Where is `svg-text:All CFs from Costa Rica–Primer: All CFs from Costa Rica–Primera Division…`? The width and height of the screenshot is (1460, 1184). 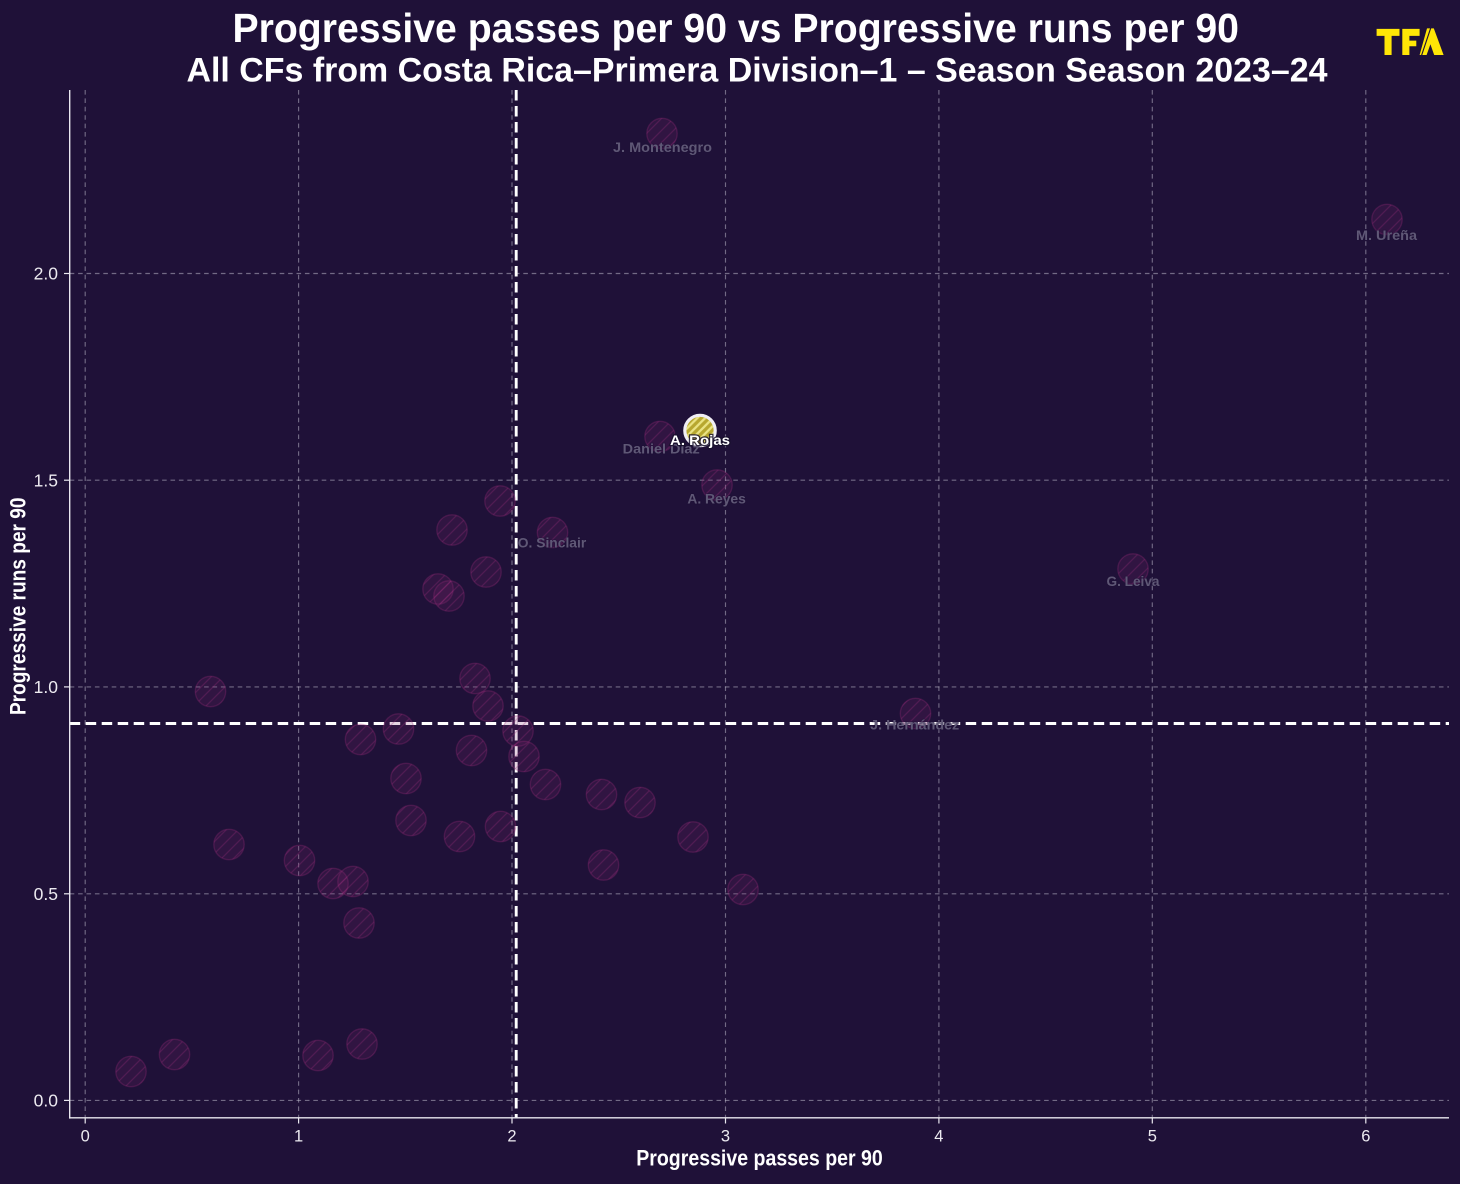
svg-text:All CFs from Costa Rica–Primer: All CFs from Costa Rica–Primera Division… is located at coordinates (757, 70).